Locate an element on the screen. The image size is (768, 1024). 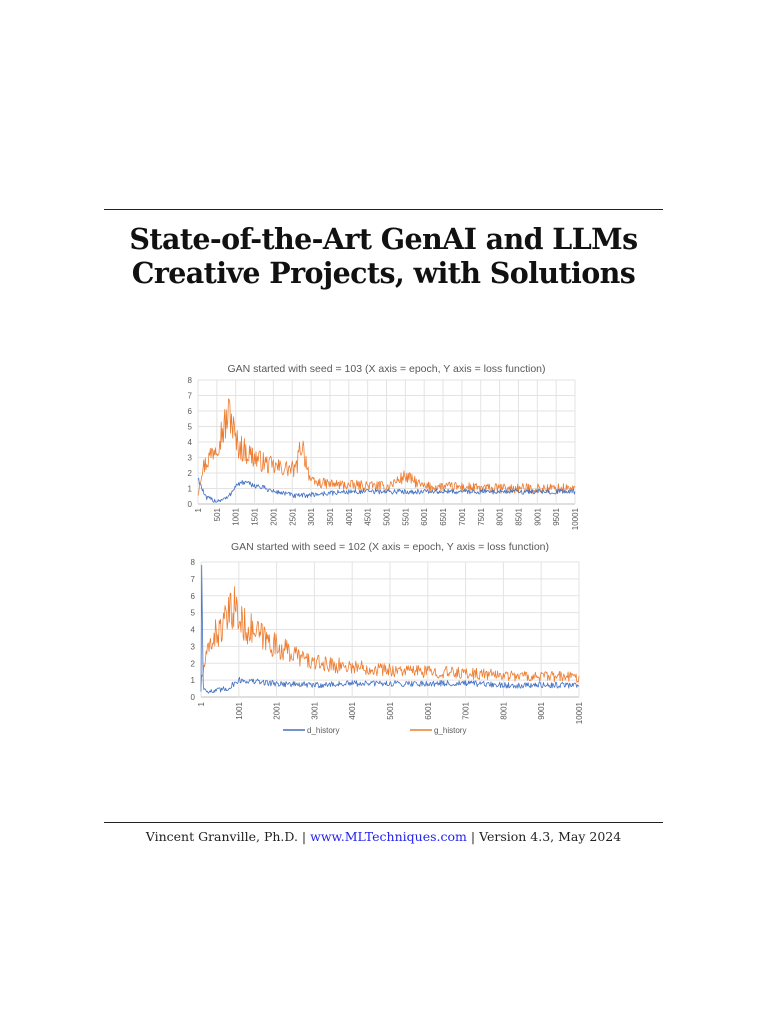
x-tick-label: 1501 is located at coordinates (255, 516).